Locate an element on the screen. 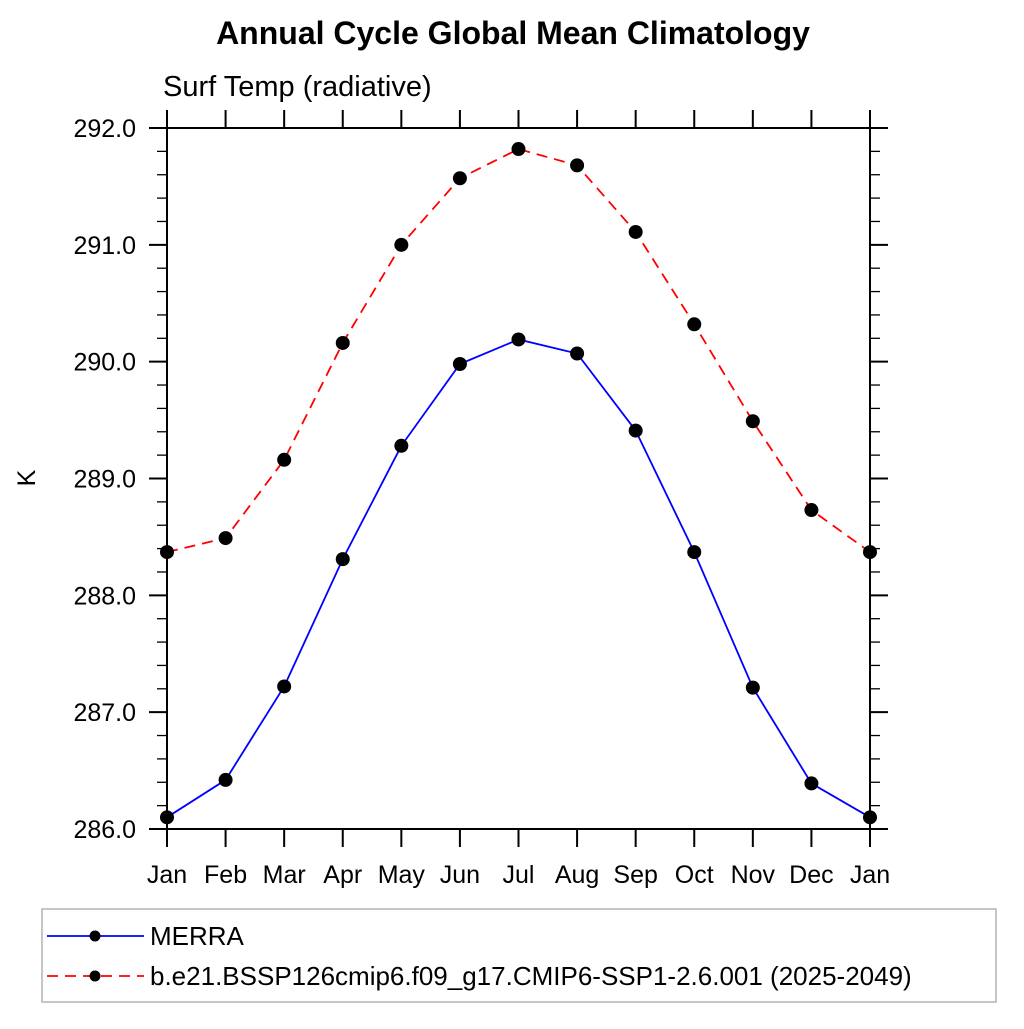  legend-label-merra: MERRA is located at coordinates (197, 936).